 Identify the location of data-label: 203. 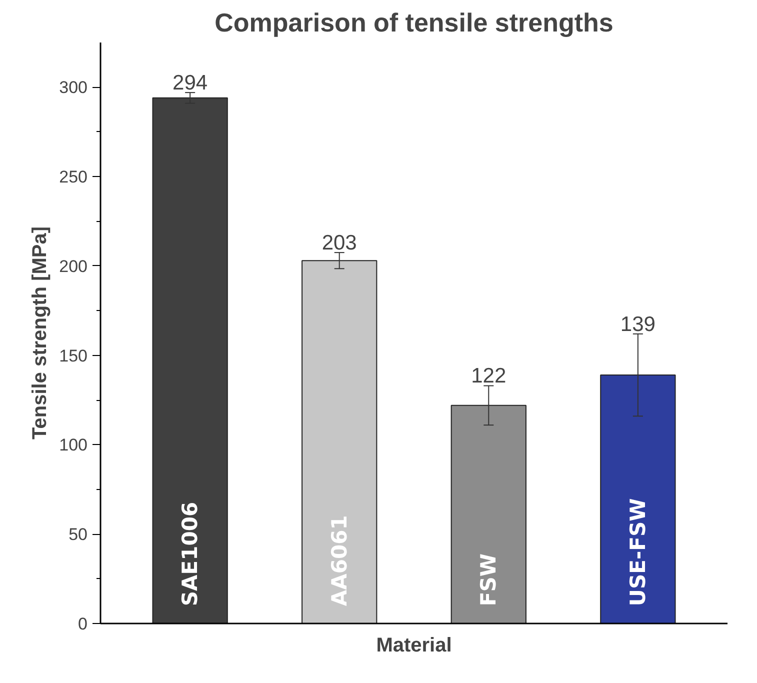
(339, 243).